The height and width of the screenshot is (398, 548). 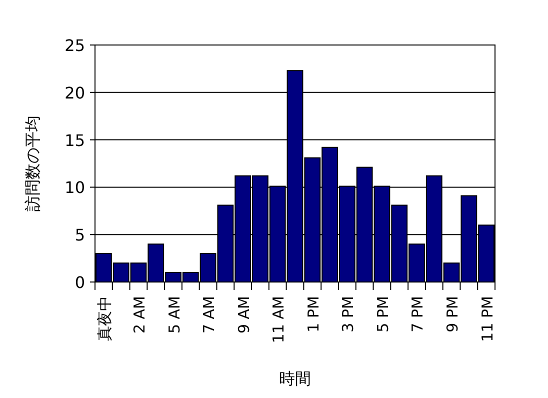 What do you see at coordinates (279, 320) in the screenshot?
I see `x-tick-label: 11 AM` at bounding box center [279, 320].